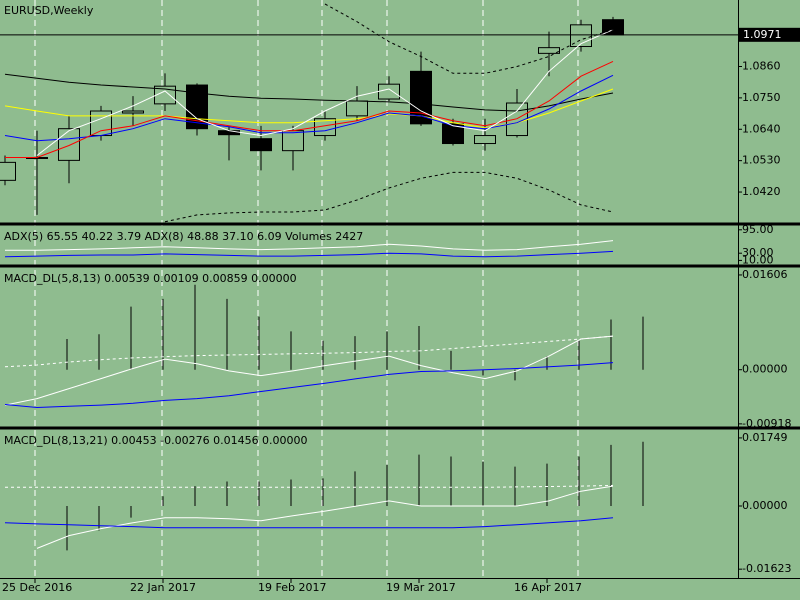 The image size is (800, 600). What do you see at coordinates (765, 274) in the screenshot?
I see `y-tick-label: 0.01606` at bounding box center [765, 274].